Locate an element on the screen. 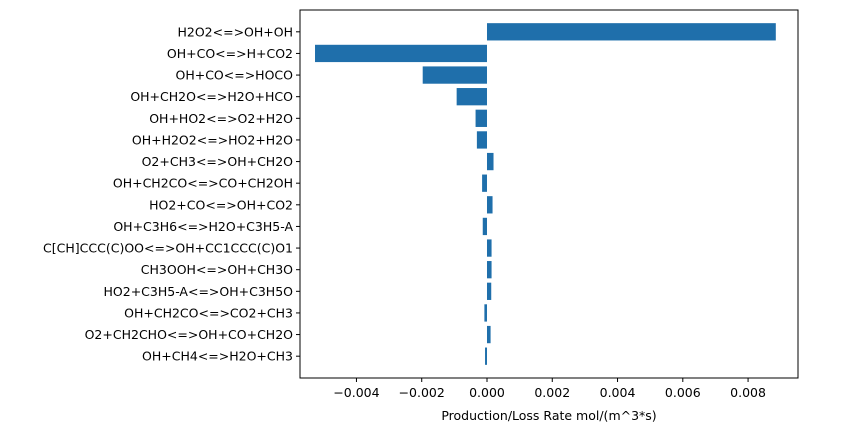 The width and height of the screenshot is (852, 438). y-tick-label: OH+H2O2<=>HO2+H2O is located at coordinates (212, 139).